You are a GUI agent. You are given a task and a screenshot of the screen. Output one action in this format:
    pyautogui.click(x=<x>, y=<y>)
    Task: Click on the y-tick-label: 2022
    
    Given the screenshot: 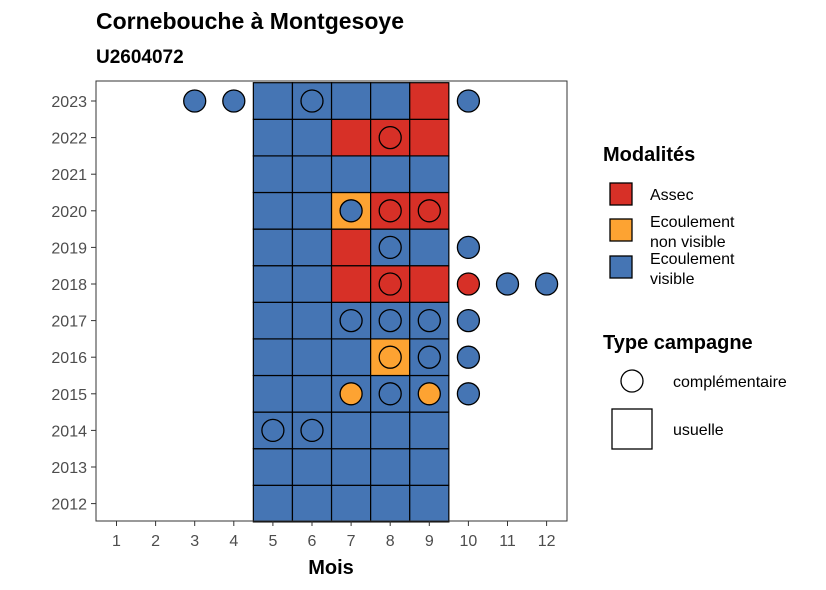 What is the action you would take?
    pyautogui.click(x=69, y=139)
    